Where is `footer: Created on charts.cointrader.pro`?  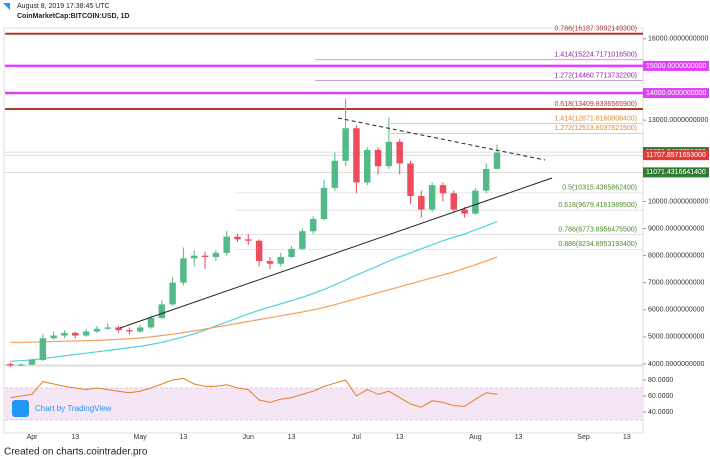 footer: Created on charts.cointrader.pro is located at coordinates (76, 452).